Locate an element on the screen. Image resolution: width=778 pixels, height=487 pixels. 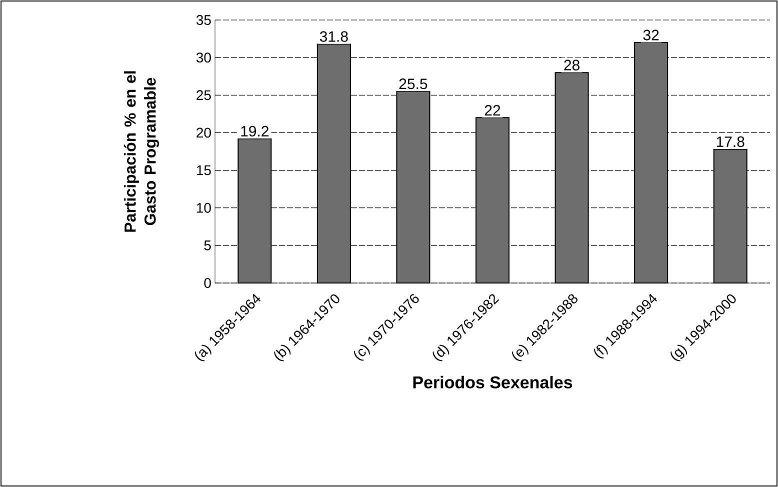
y-tick-label: 20 is located at coordinates (203, 133).